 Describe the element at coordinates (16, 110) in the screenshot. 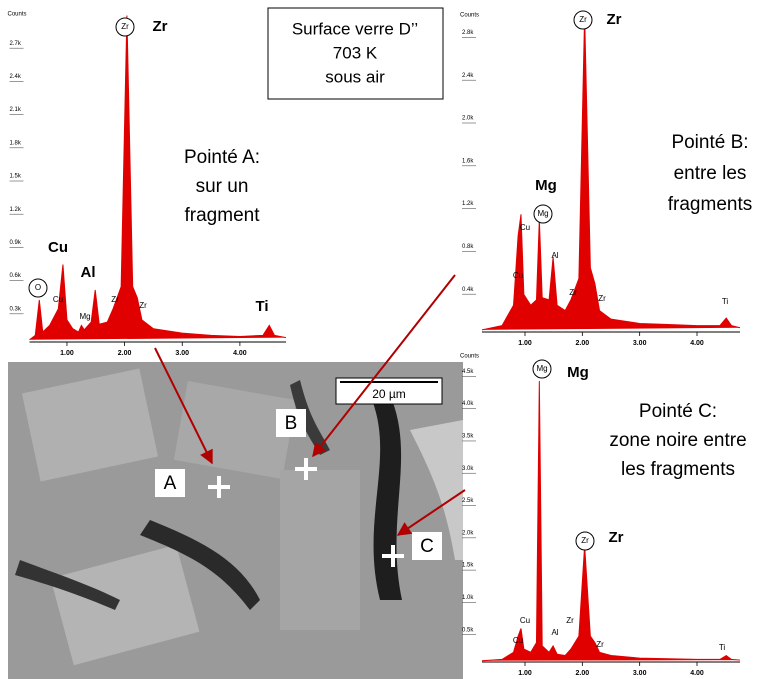

I see `y-tick-label: 2.1k` at that location.